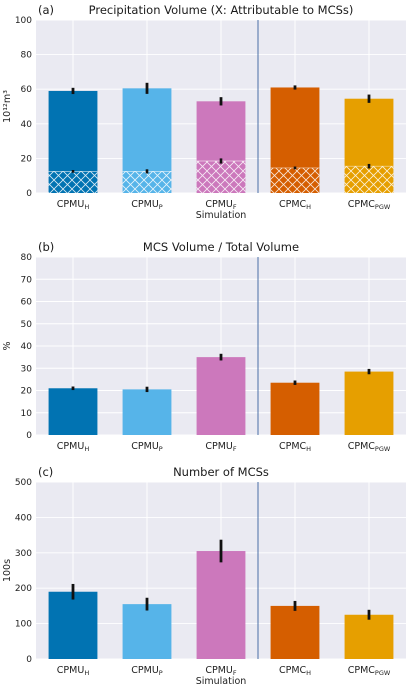 Image resolution: width=414 pixels, height=685 pixels. What do you see at coordinates (23, 589) in the screenshot?
I see `y-tick-label: 200` at bounding box center [23, 589].